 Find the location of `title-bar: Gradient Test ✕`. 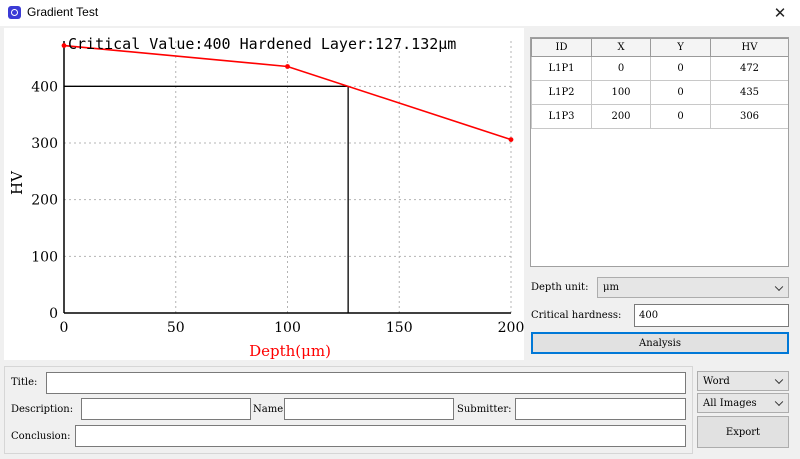

title-bar: Gradient Test ✕ is located at coordinates (400, 13).